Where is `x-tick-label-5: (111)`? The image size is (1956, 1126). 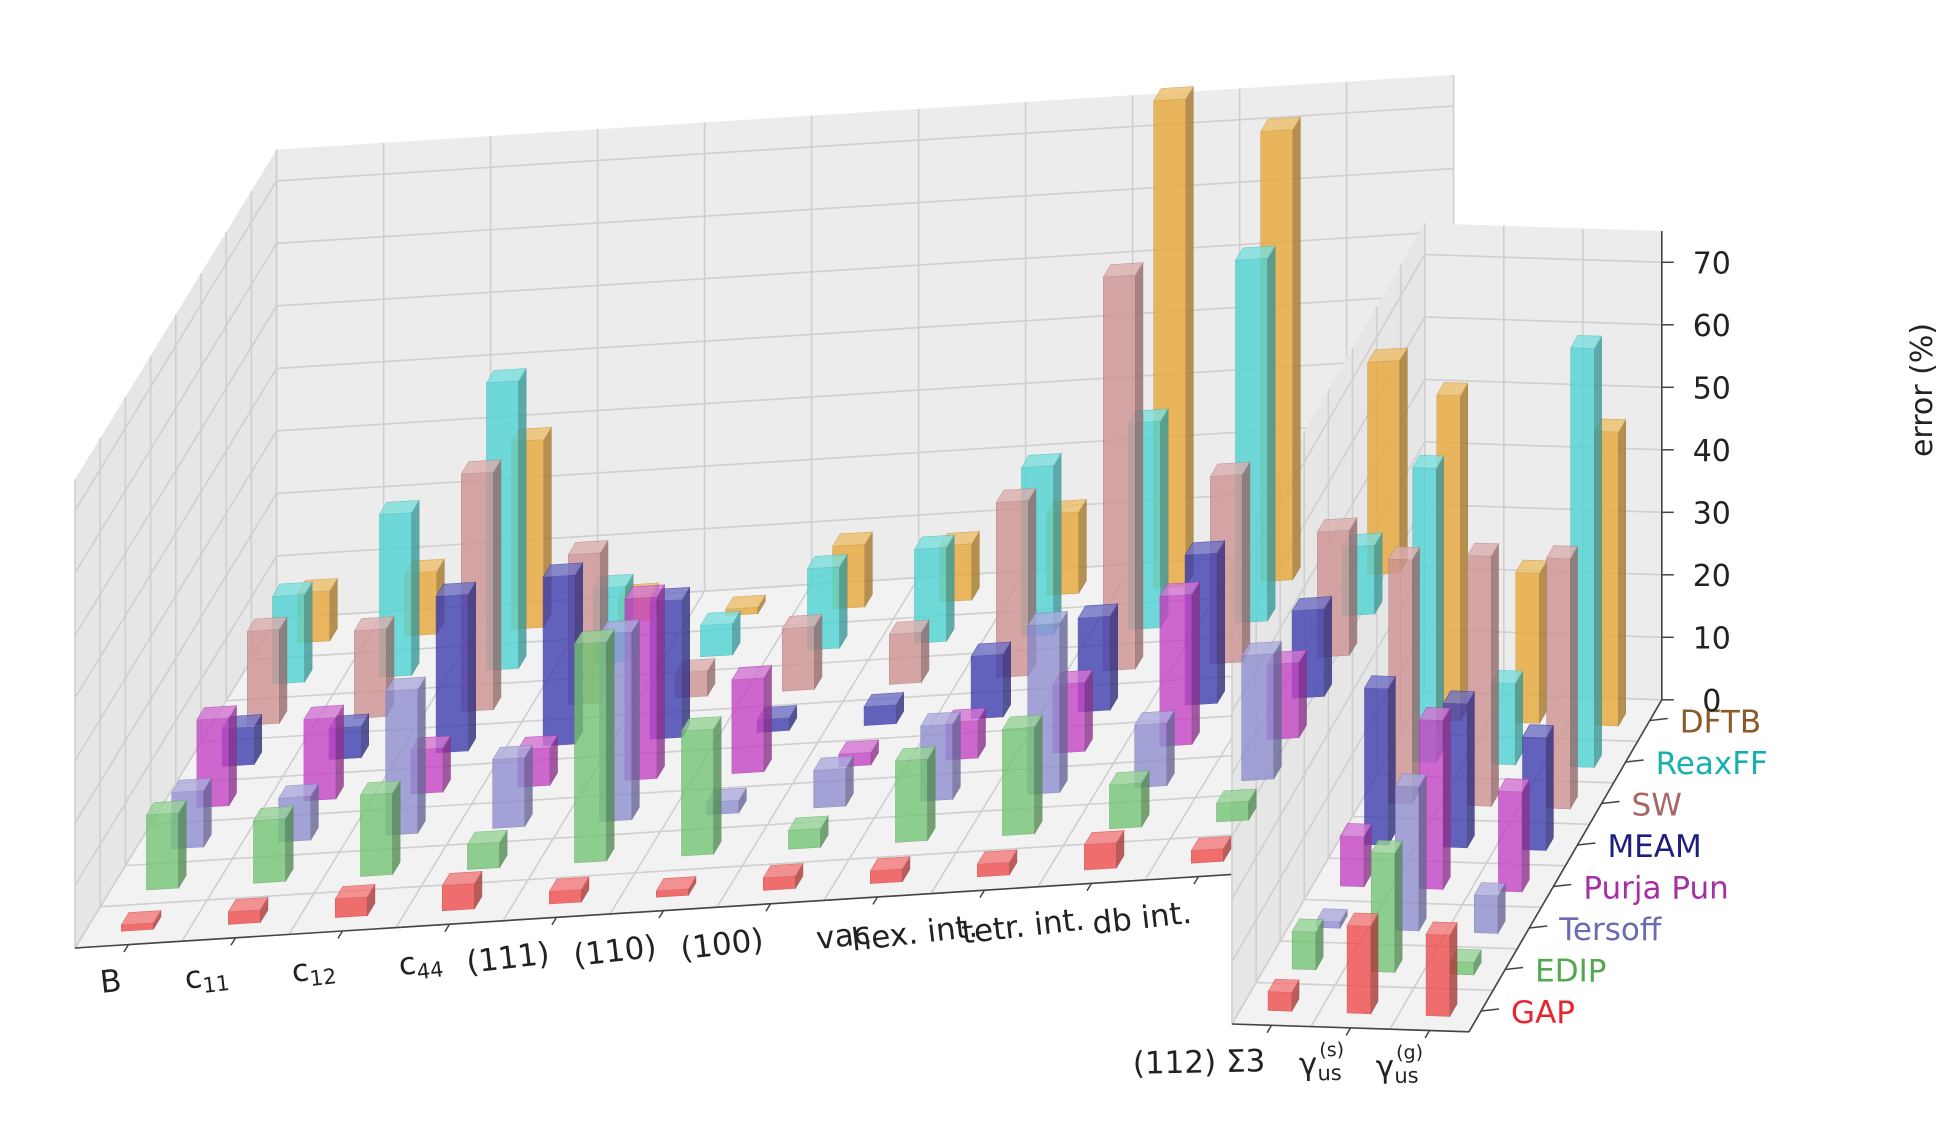
x-tick-label-5: (111) is located at coordinates (507, 958).